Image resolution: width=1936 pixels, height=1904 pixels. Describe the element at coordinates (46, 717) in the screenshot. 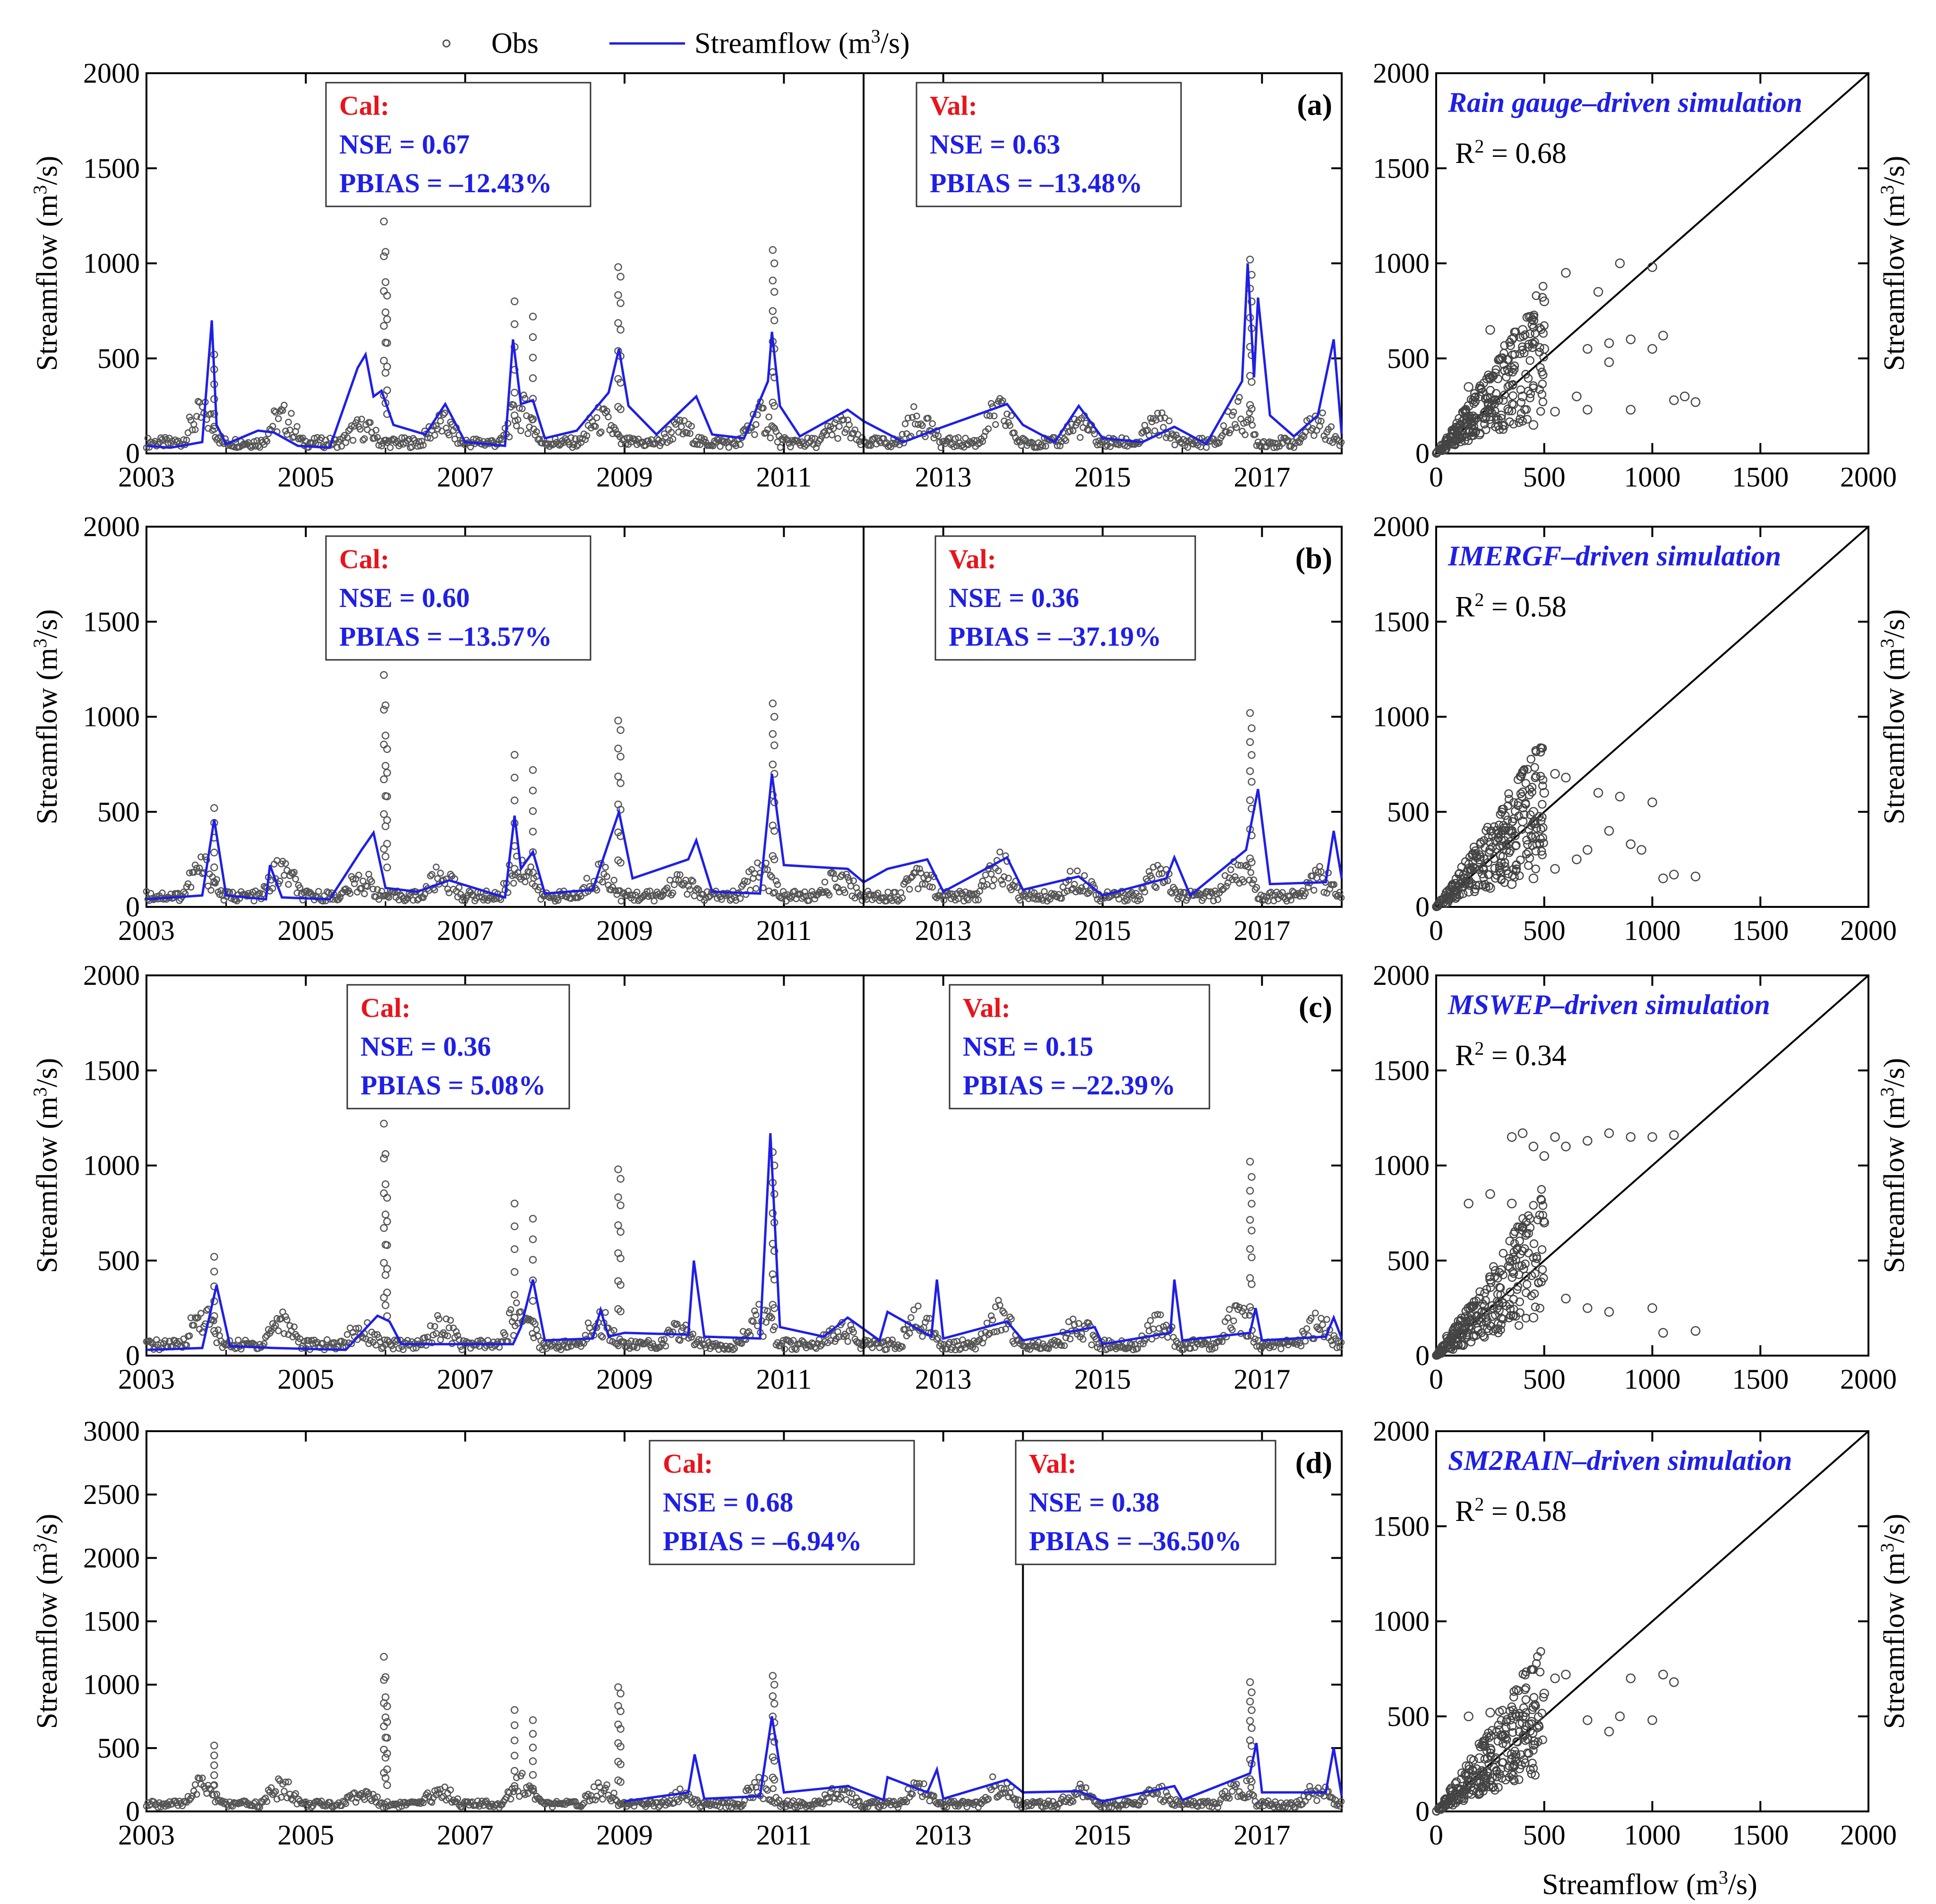

I see `y-axis-title: Streamflow (m3/s)` at that location.